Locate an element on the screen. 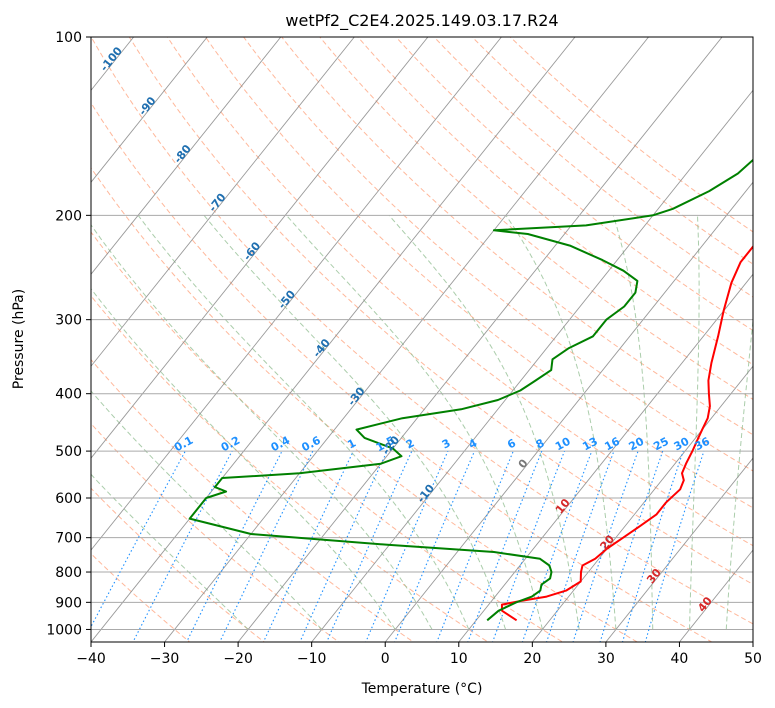 Image resolution: width=775 pixels, height=708 pixels. isohume-label: 25 is located at coordinates (661, 444).